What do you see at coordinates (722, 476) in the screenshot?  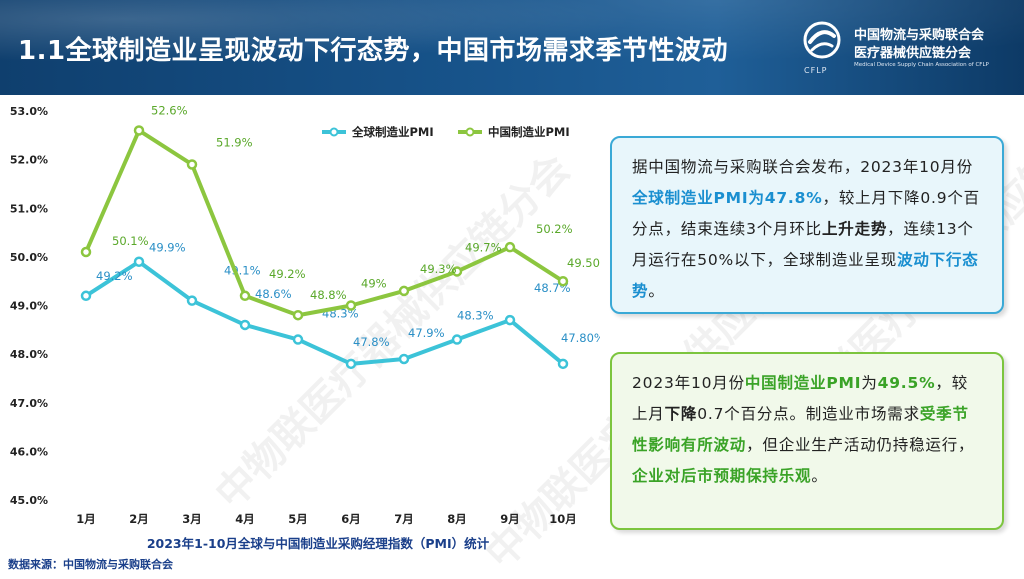 I see `highlight-text: 企业对后市预期保持乐观` at bounding box center [722, 476].